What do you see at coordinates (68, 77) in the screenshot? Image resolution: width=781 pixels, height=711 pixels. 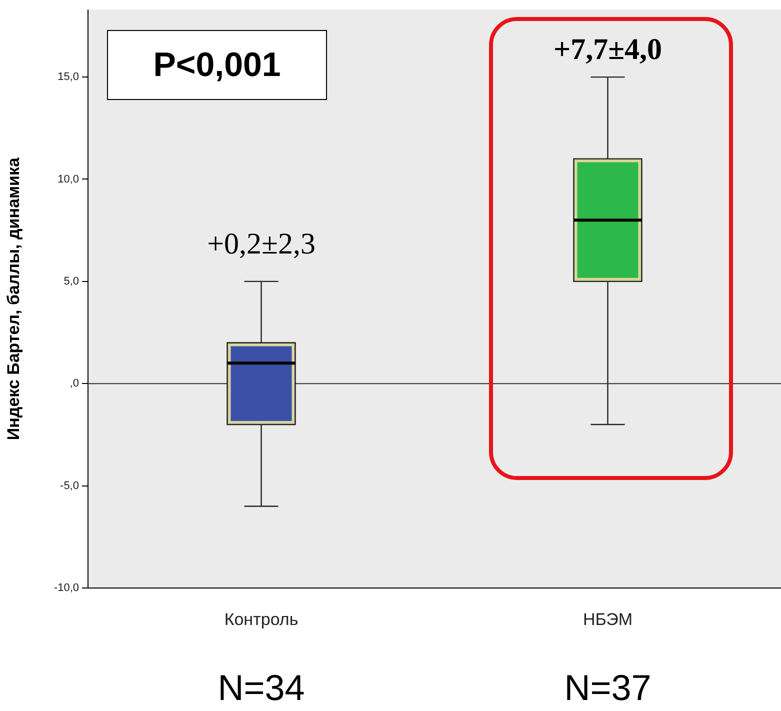 I see `y-tick-label: 15,0` at bounding box center [68, 77].